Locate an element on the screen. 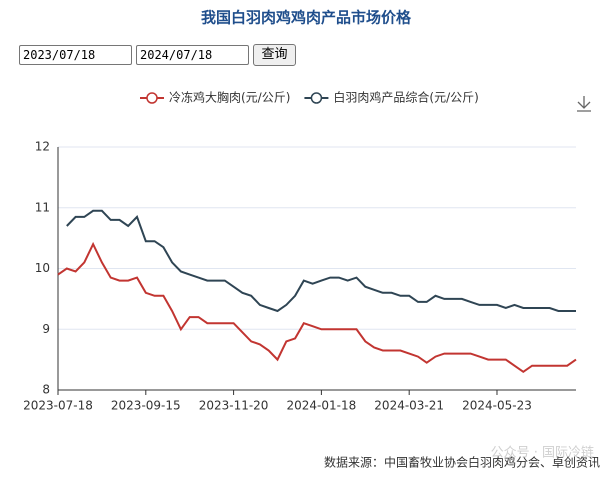 This screenshot has width=612, height=482. query-button: 查询 is located at coordinates (274, 55).